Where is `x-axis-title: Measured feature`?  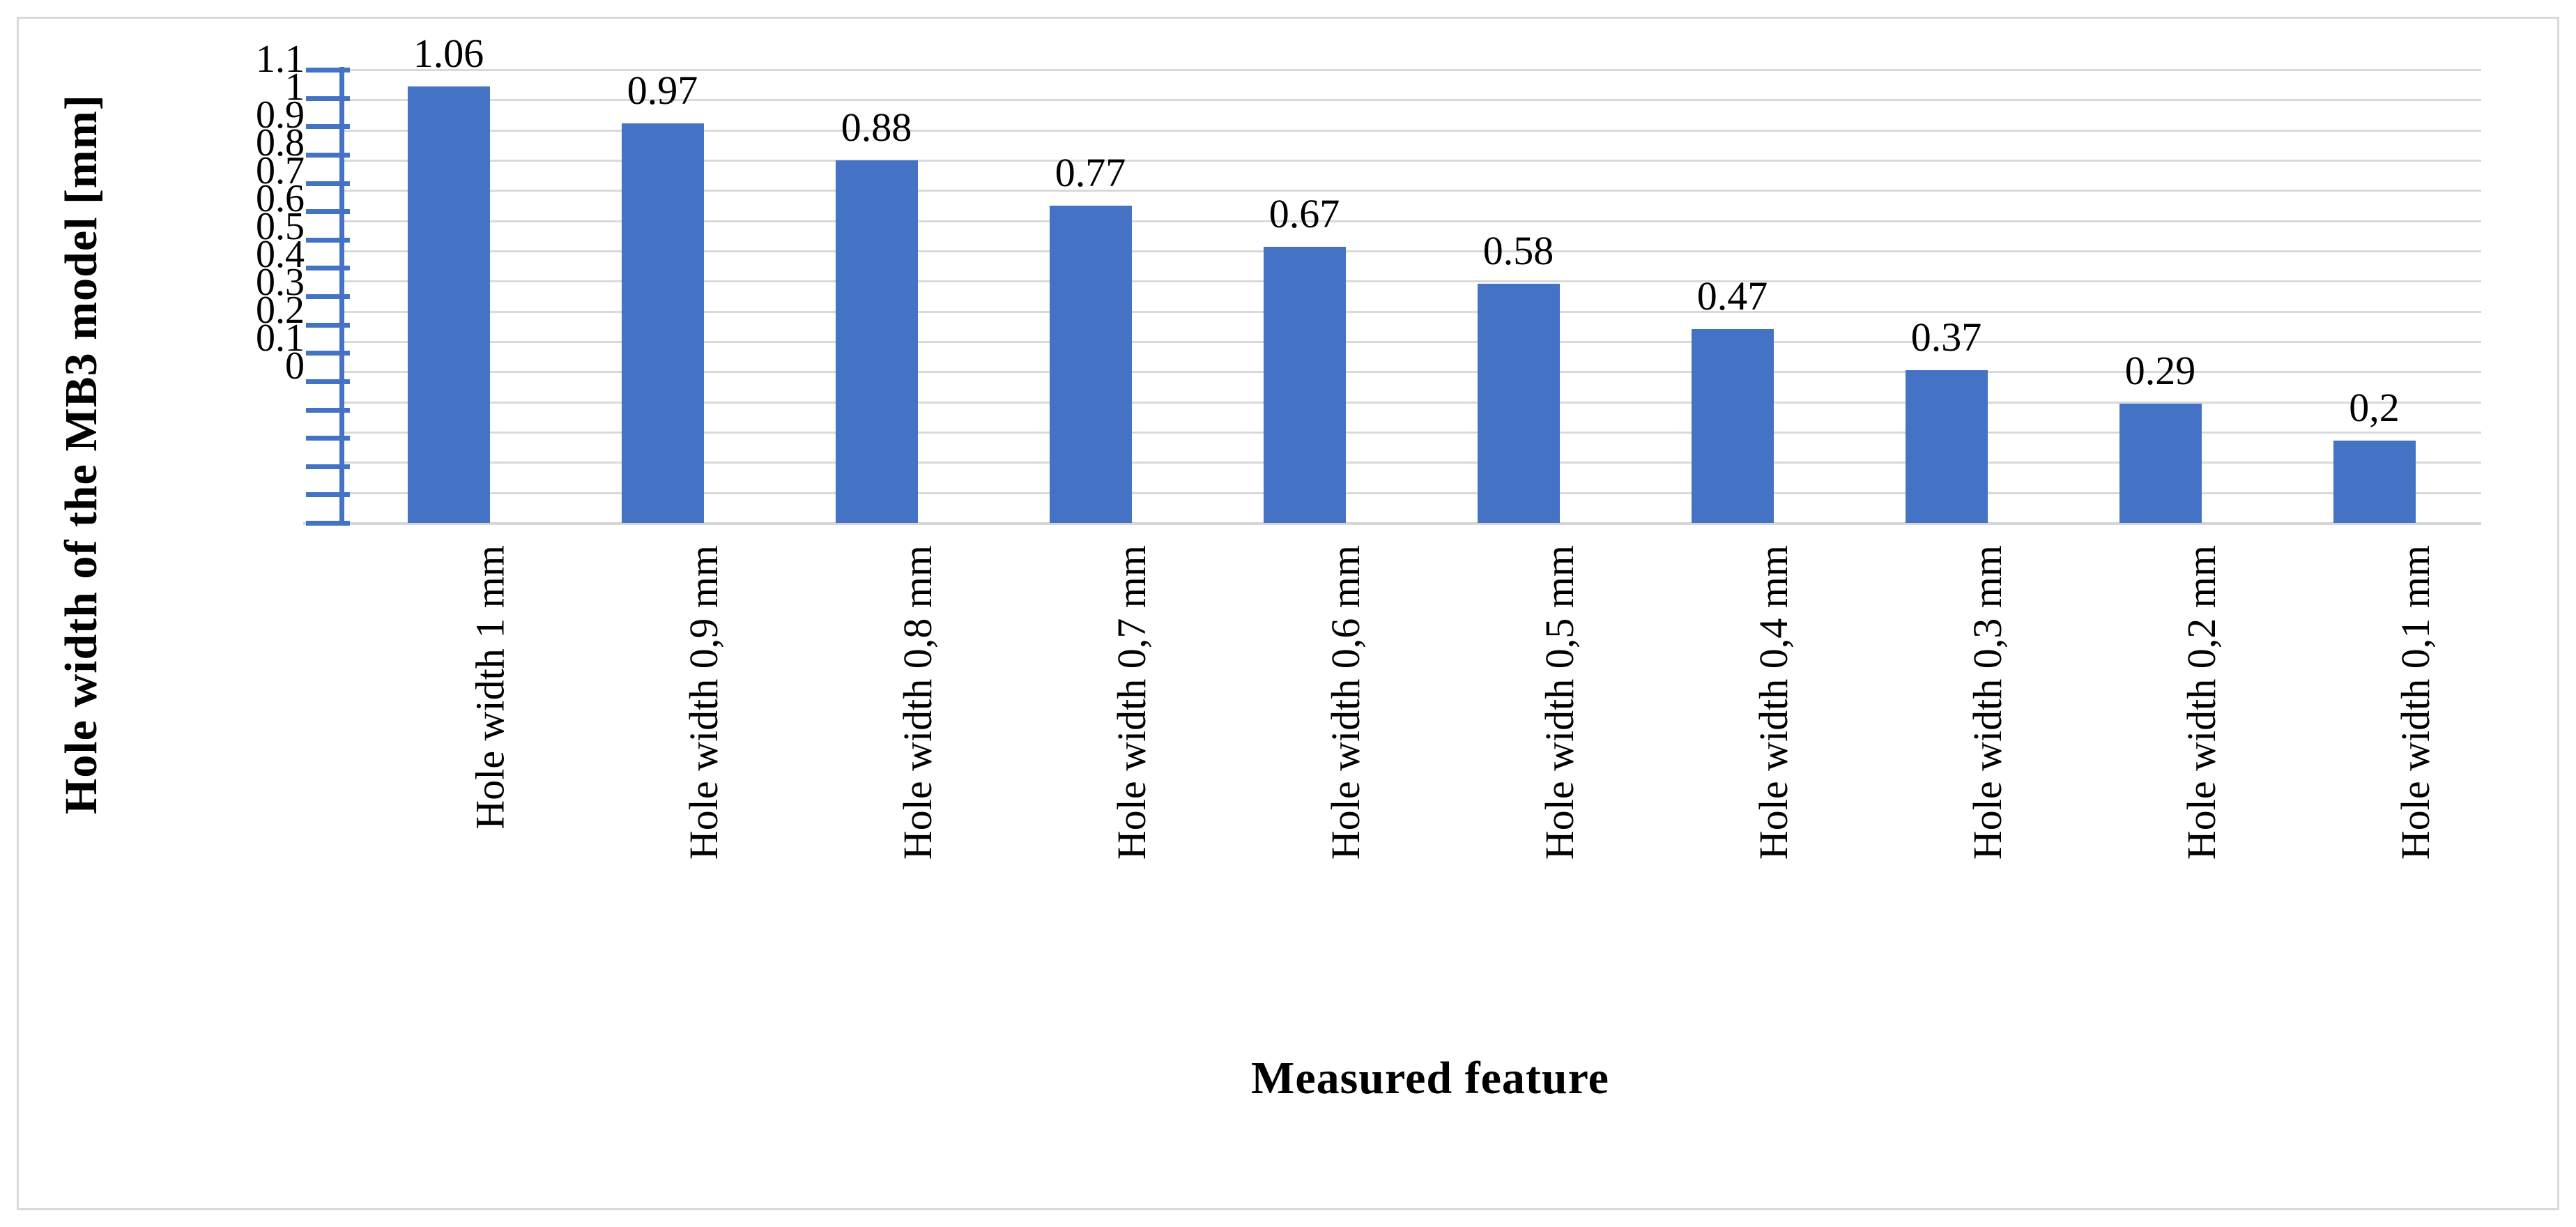
x-axis-title: Measured feature is located at coordinates (1430, 1078).